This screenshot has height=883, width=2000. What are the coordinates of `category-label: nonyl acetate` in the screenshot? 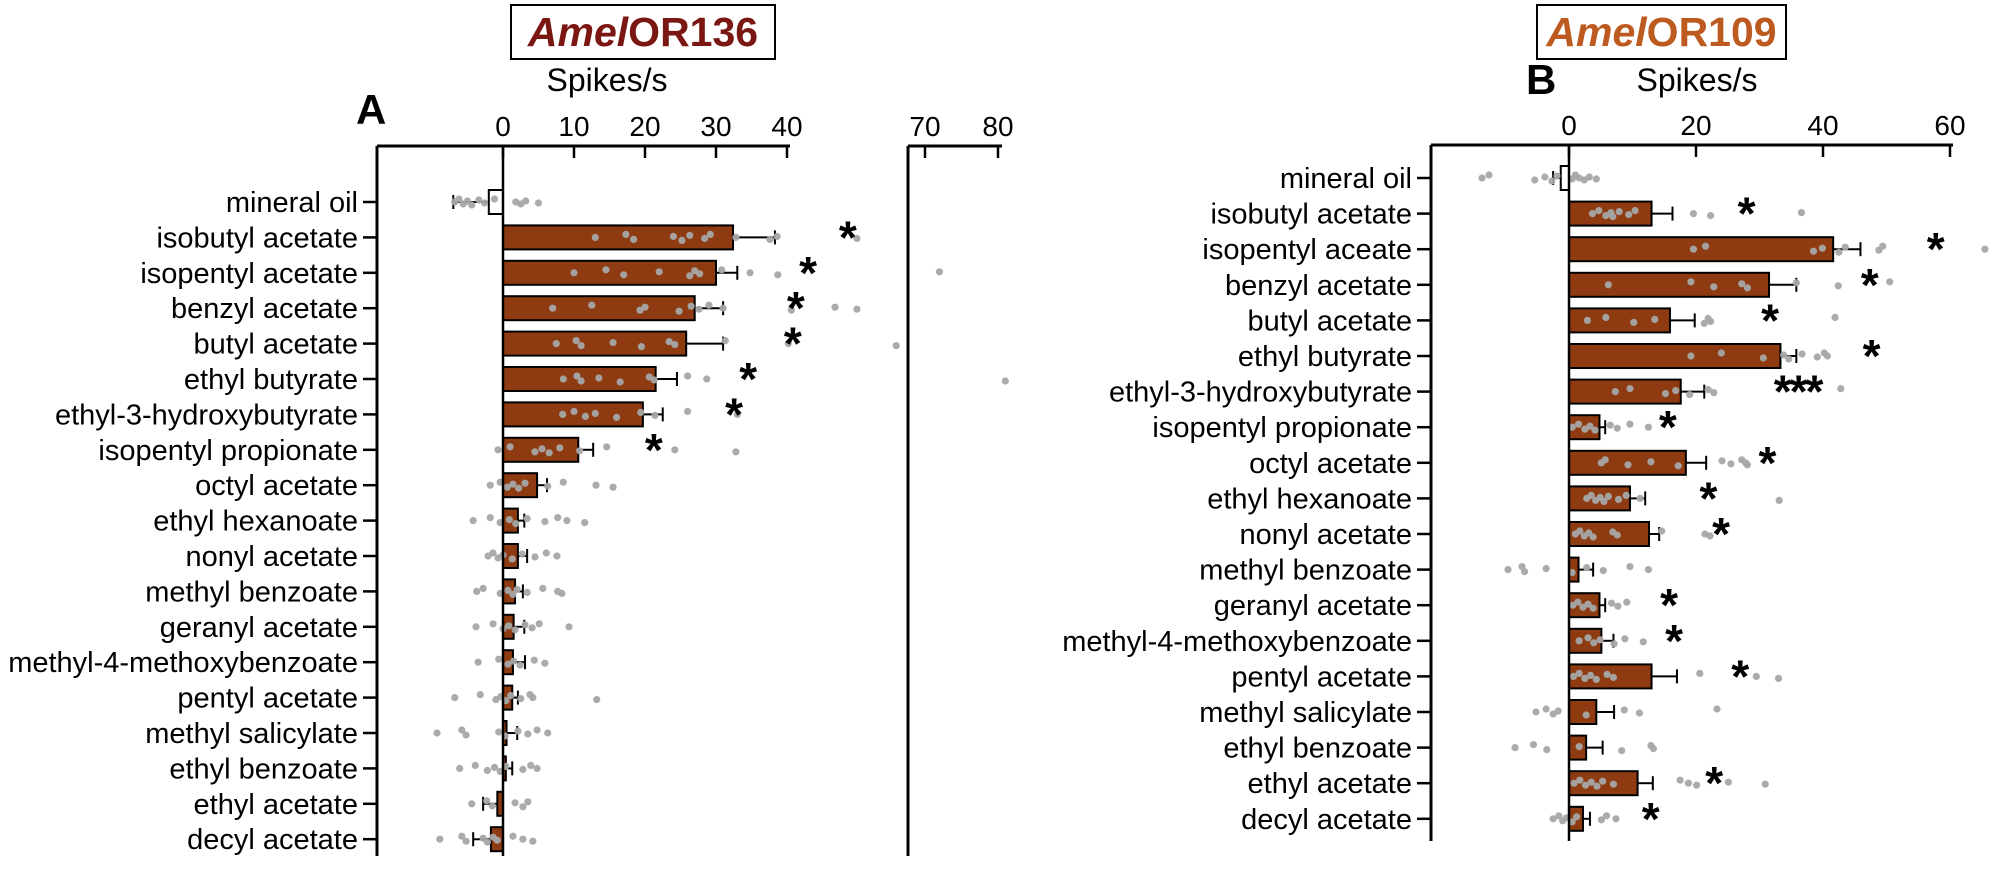 It's located at (1325, 535).